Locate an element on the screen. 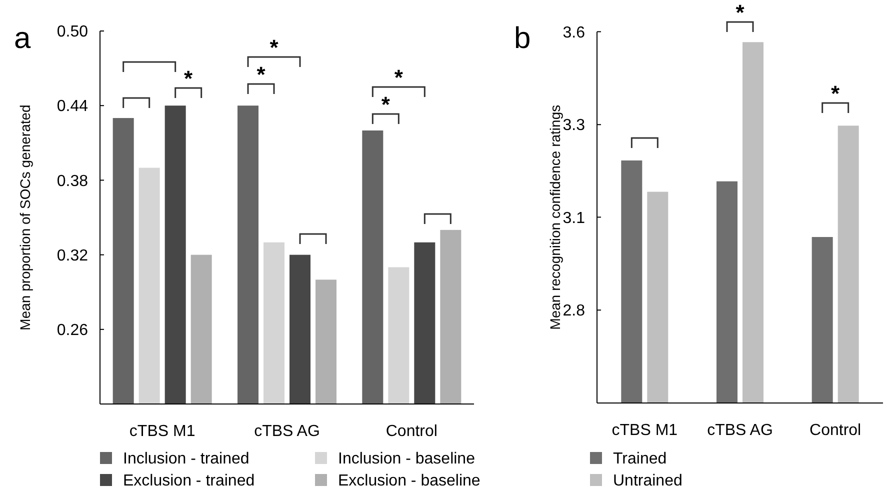 The image size is (890, 490). y-axis-title: Mean recognition confidence ratings is located at coordinates (555, 217).